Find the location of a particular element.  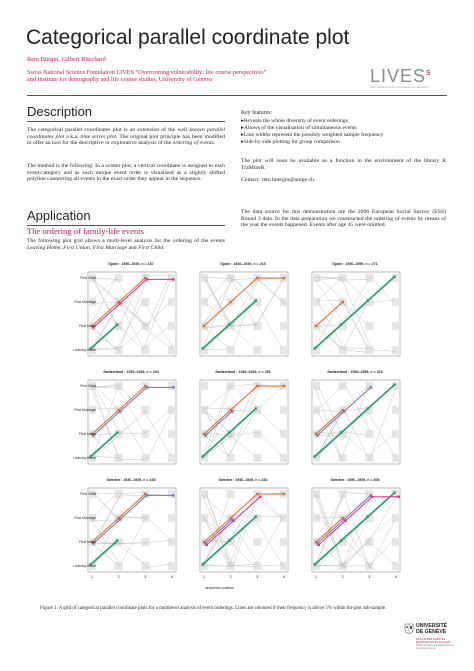

plot-panel: 1 2 3 4 Sweden : 1930–1939, n = 168 is located at coordinates (131, 529).